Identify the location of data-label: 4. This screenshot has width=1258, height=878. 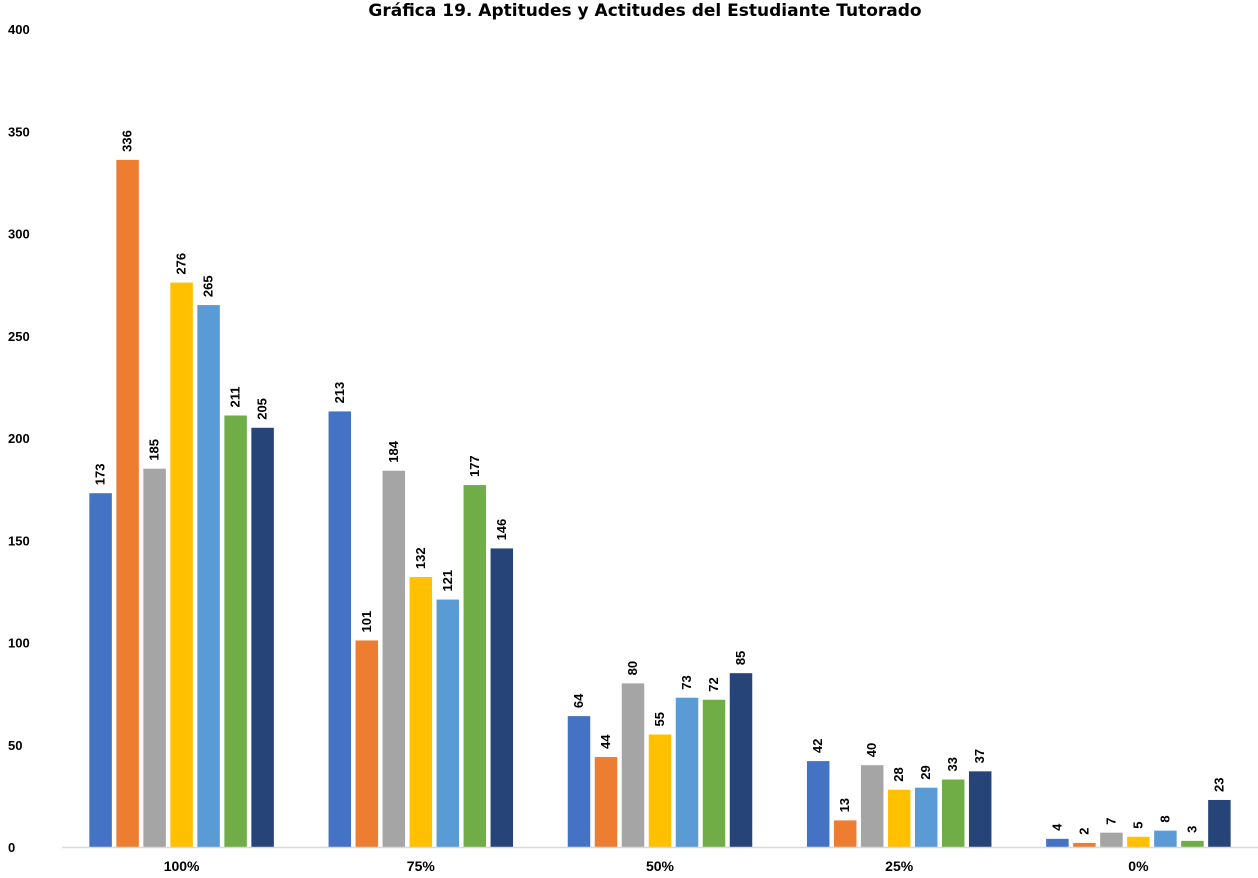
(1056, 827).